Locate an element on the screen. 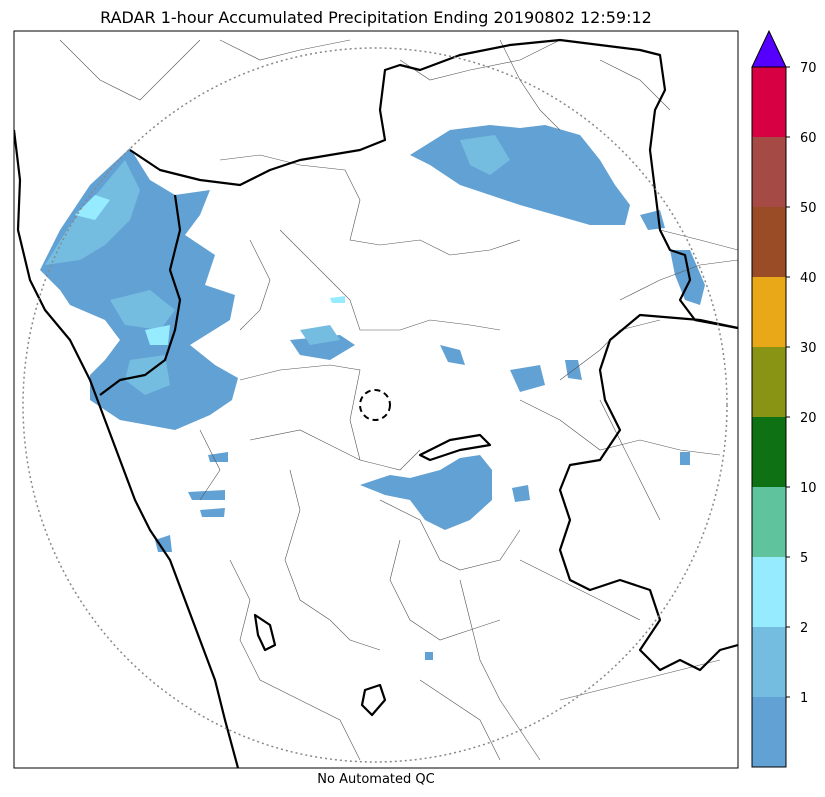  state-border-west-inner is located at coordinates (140, 295).